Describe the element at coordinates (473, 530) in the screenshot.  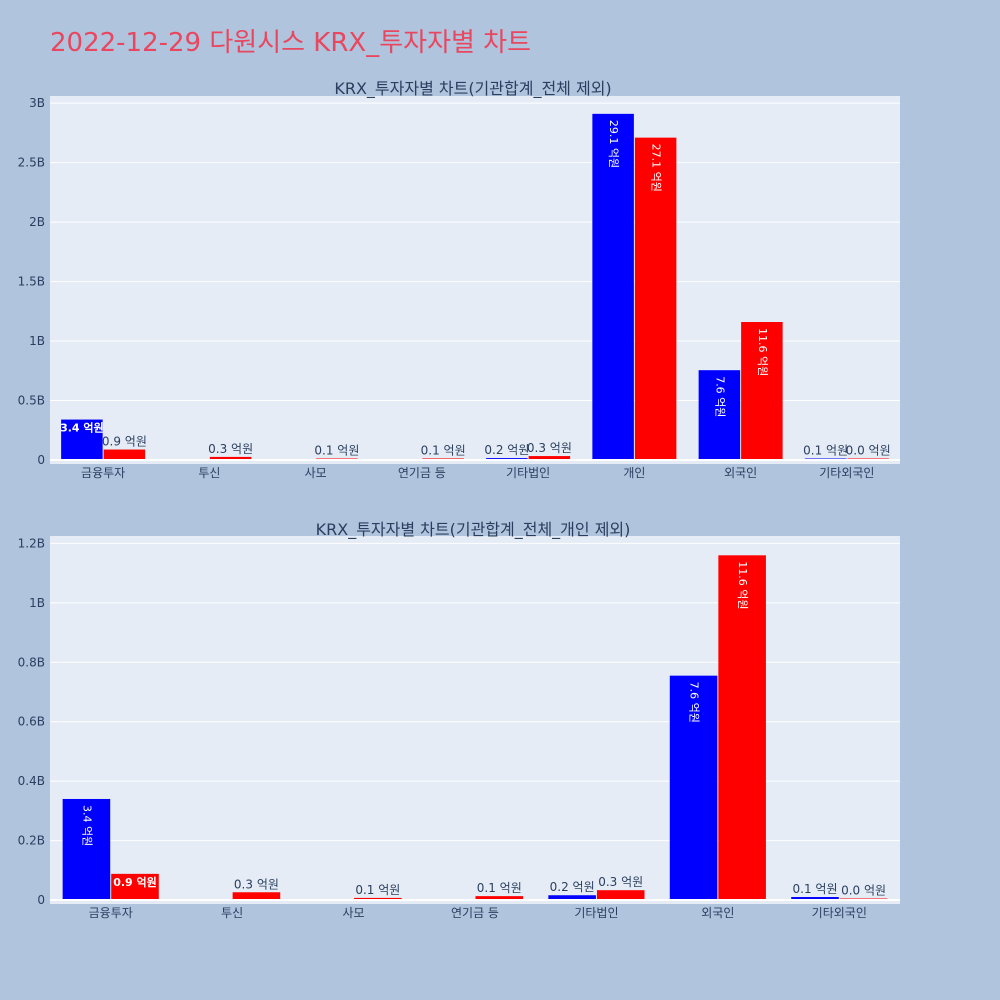
I see `chart-title: KRX_투자자별 차트(기관합계_전체_개인 제외)` at that location.